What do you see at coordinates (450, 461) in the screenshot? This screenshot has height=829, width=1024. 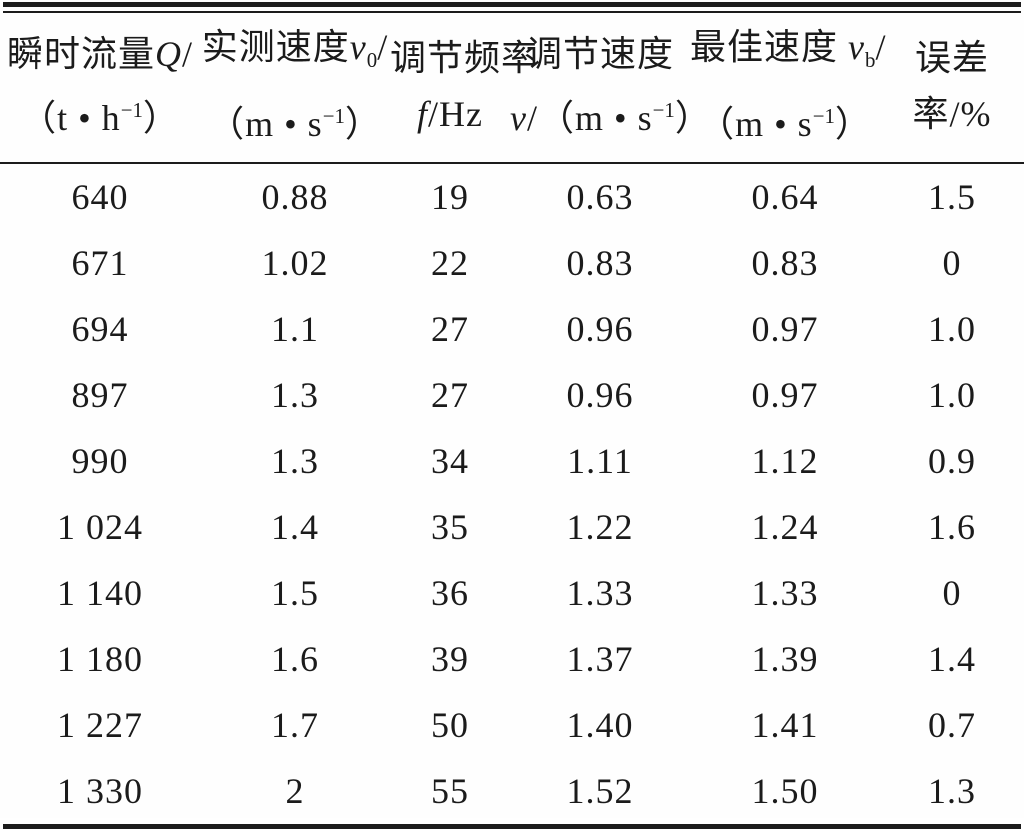 I see `cell-frequency: 34` at bounding box center [450, 461].